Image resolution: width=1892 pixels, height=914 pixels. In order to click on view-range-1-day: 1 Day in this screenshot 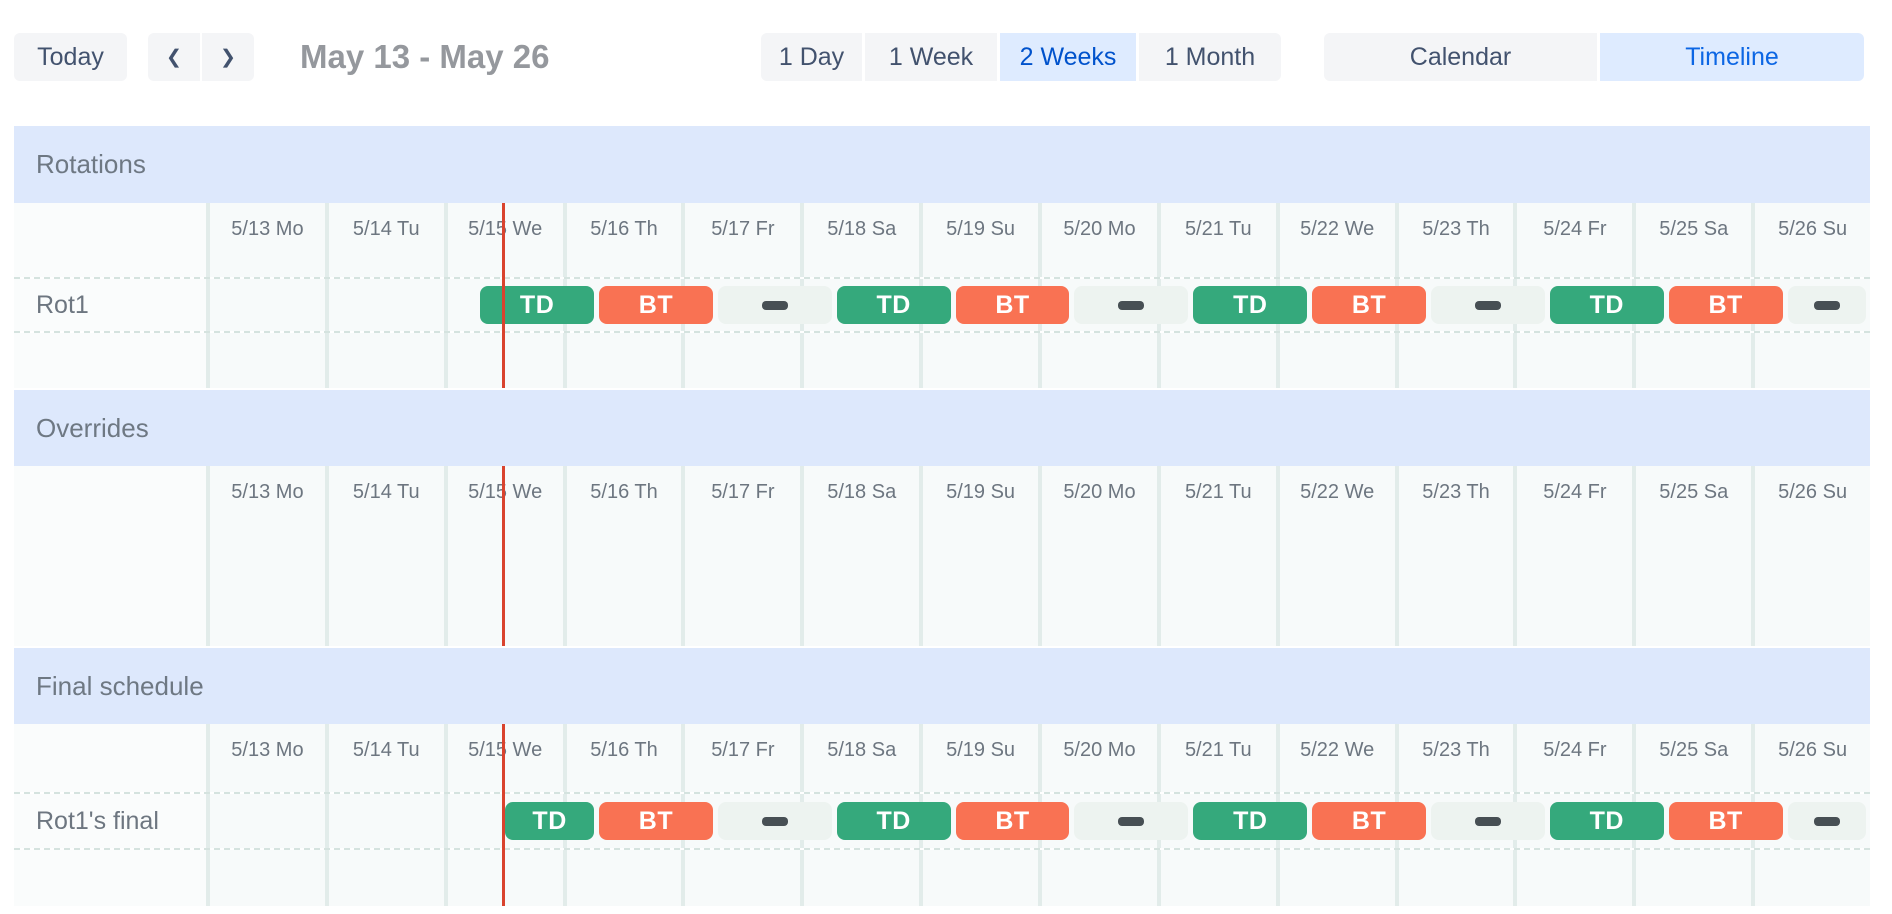, I will do `click(811, 57)`.